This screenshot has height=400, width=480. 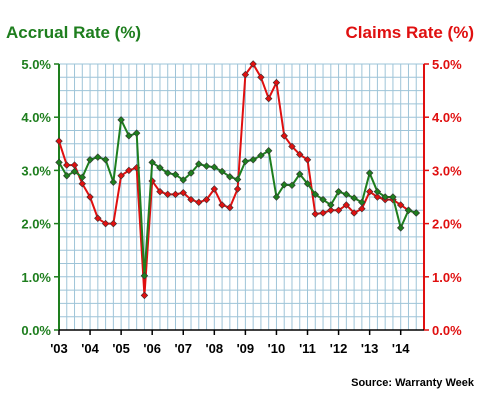 What do you see at coordinates (215, 348) in the screenshot?
I see `x-tick-label: '08` at bounding box center [215, 348].